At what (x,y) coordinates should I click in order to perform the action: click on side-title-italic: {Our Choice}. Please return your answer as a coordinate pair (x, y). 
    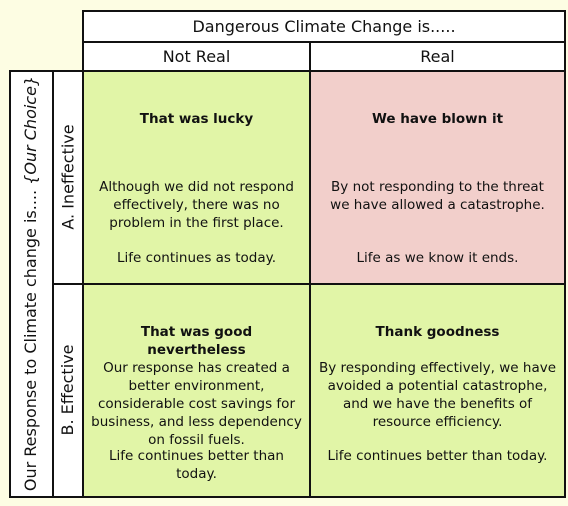
    Looking at the image, I should click on (30, 130).